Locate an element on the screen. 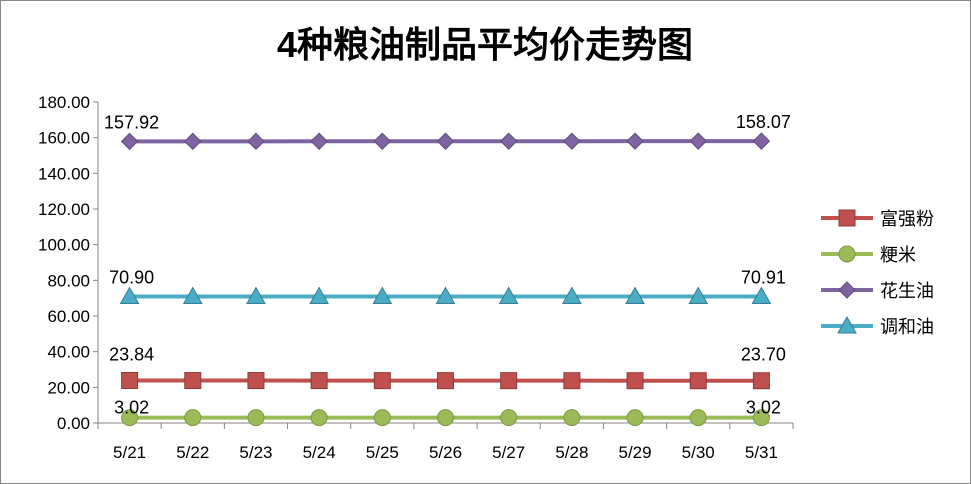  data-label: 23.84 is located at coordinates (131, 354).